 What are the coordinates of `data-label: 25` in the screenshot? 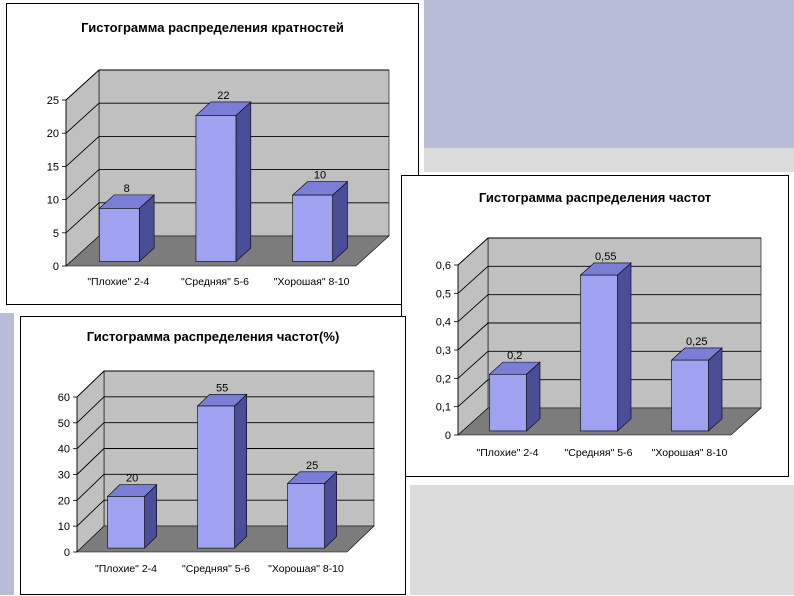 It's located at (312, 466).